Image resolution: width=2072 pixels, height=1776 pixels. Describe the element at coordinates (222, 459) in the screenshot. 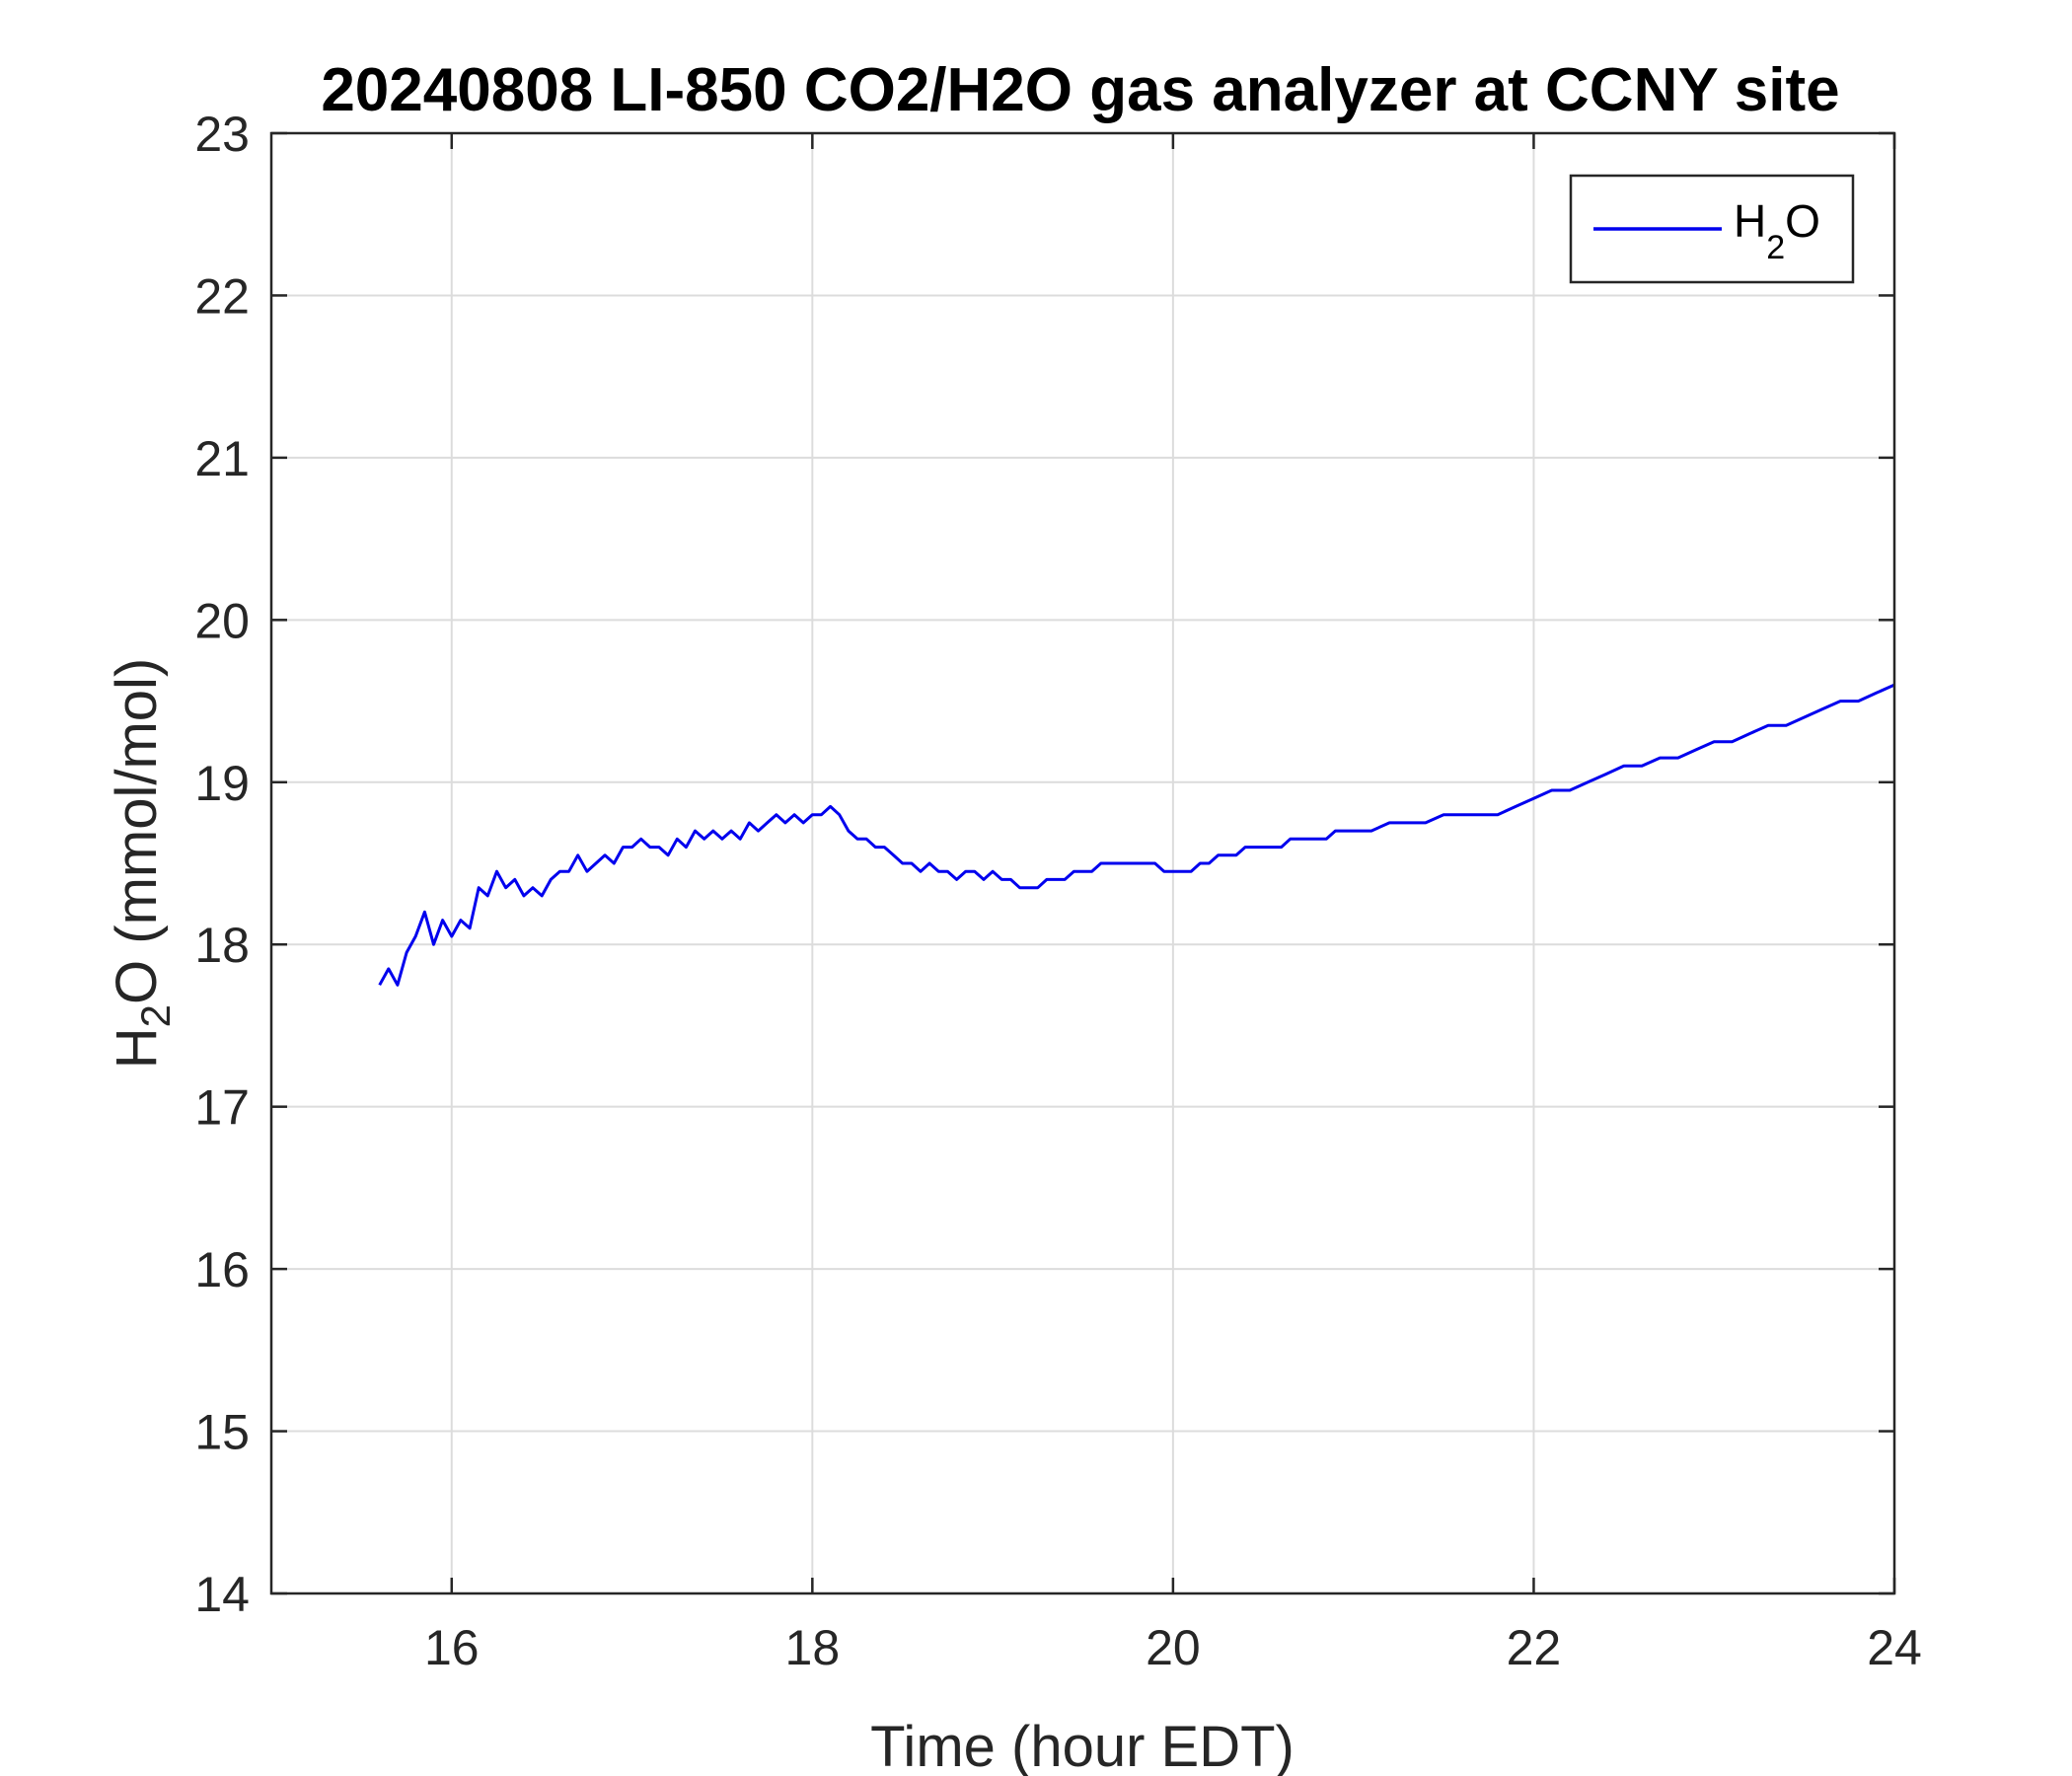

I see `y-tick-label-21: 21` at that location.